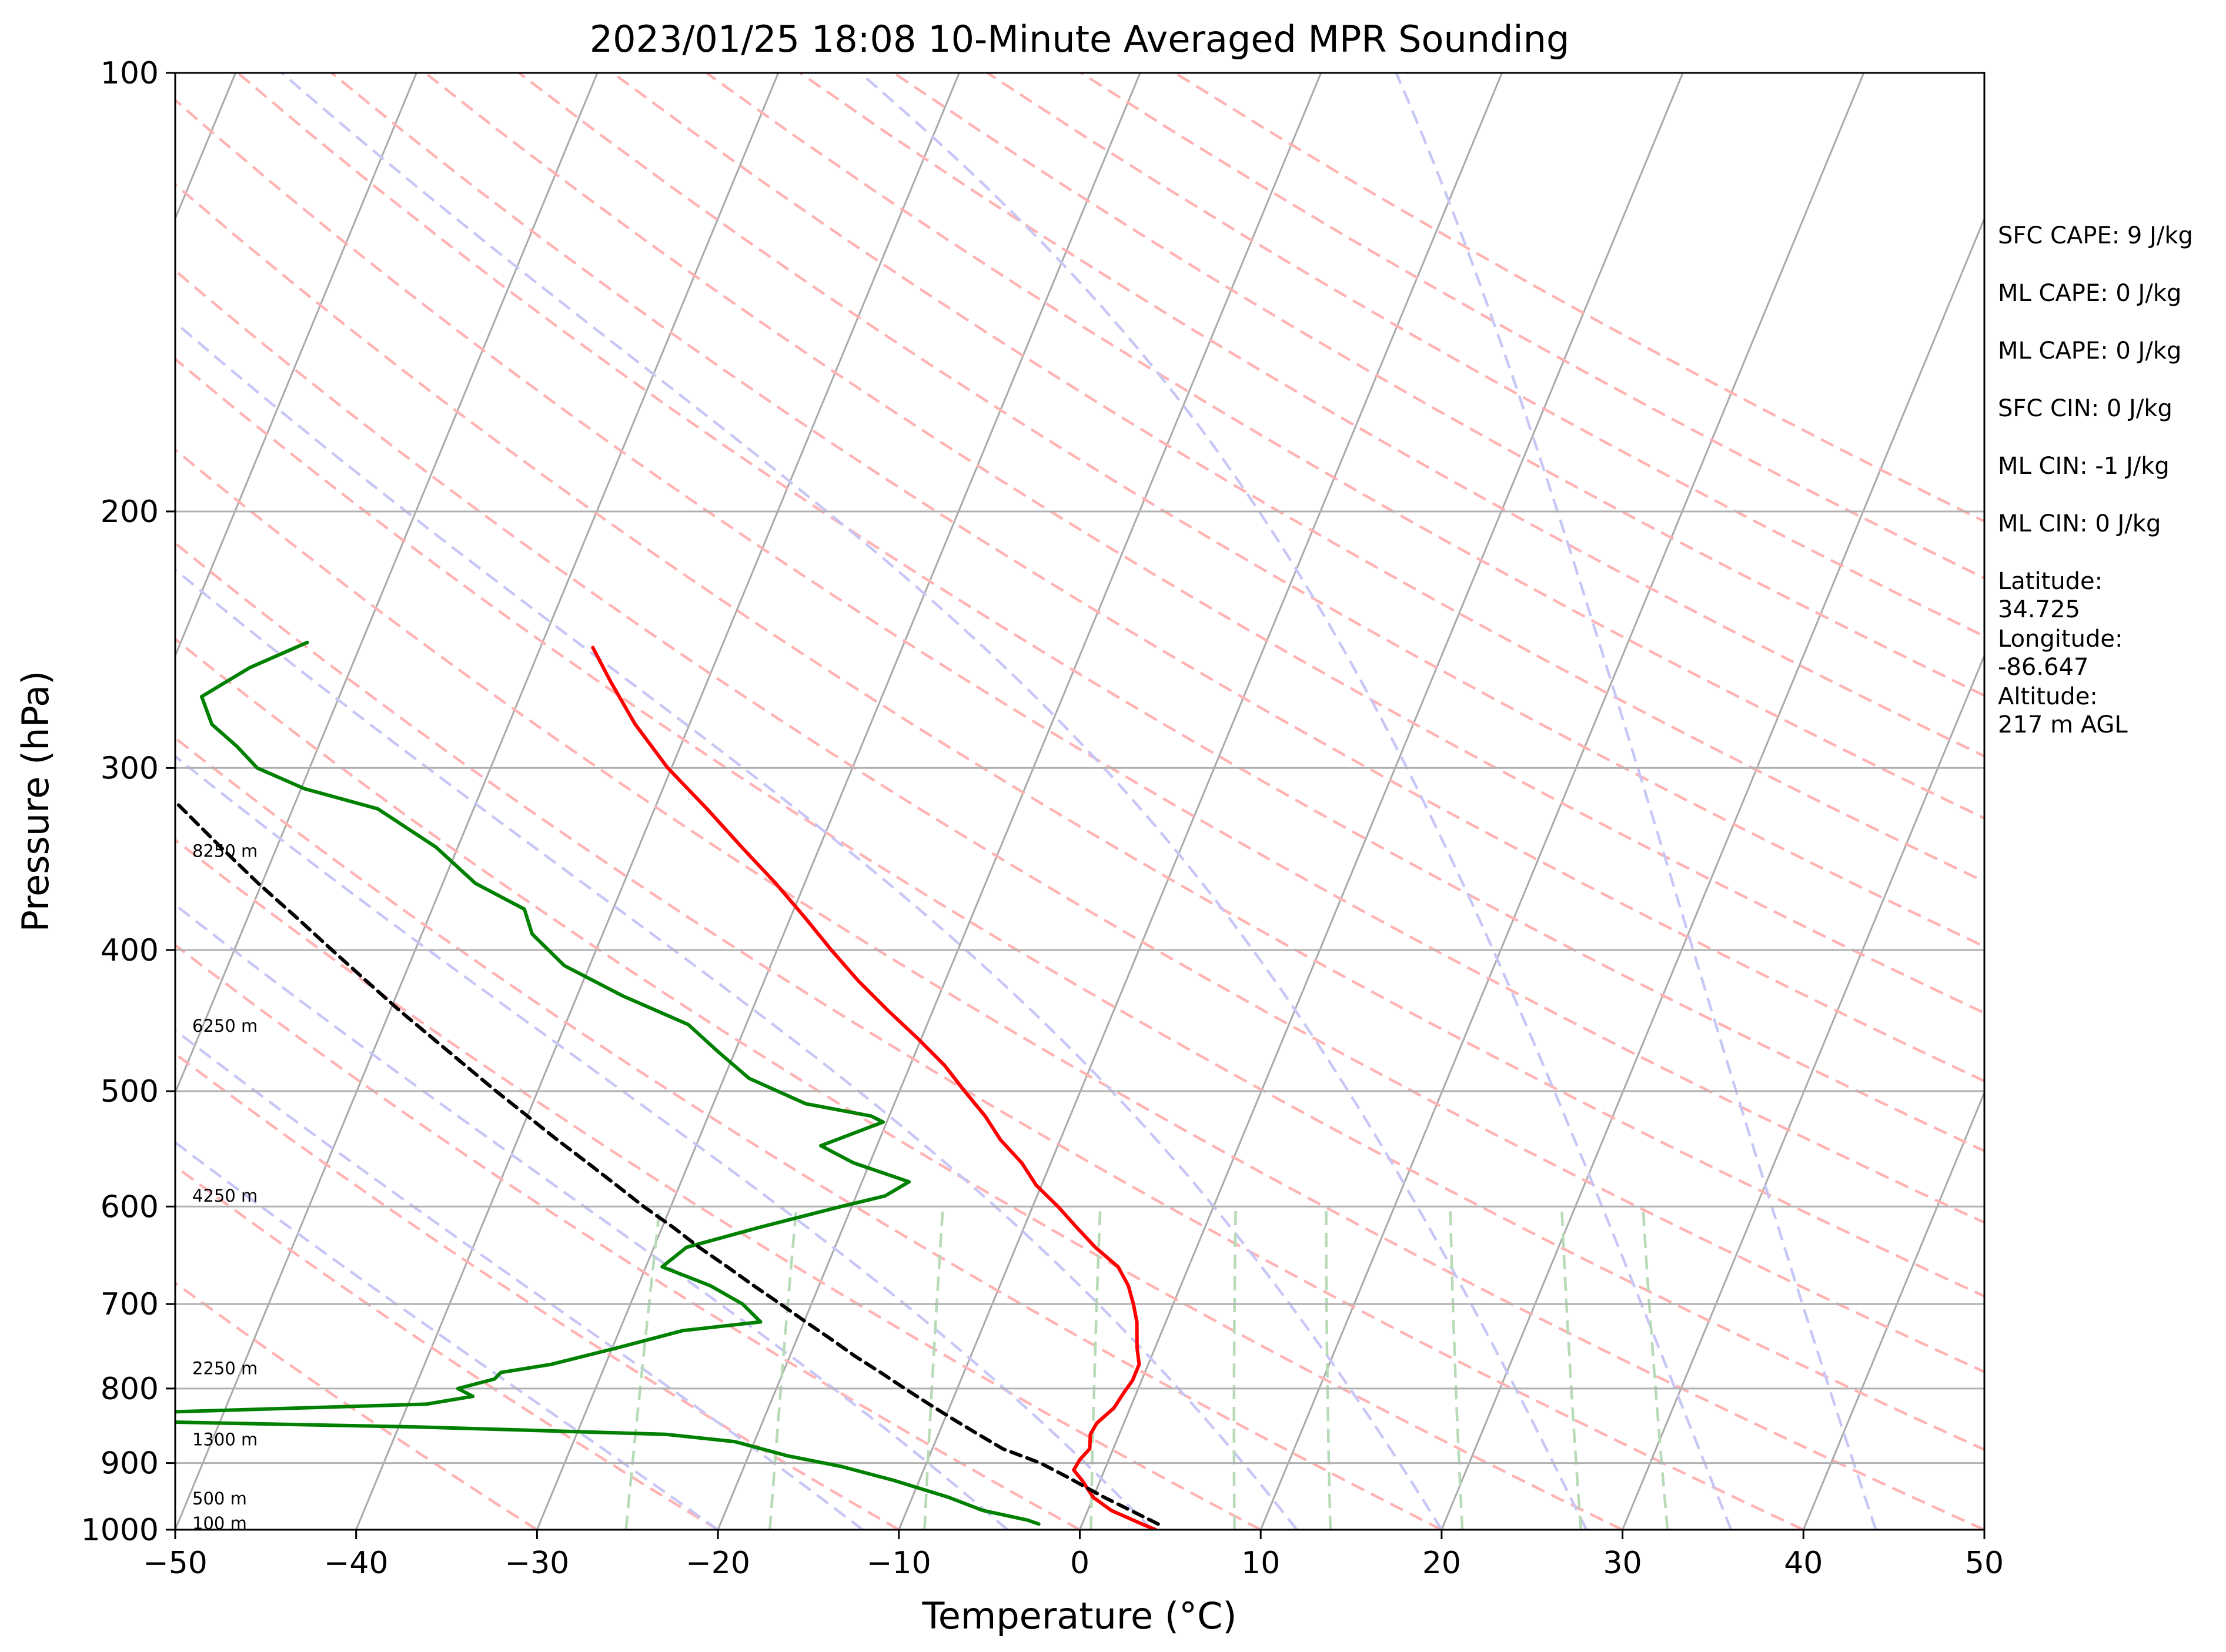  I want to click on y-tick-label: 800, so click(130, 1390).